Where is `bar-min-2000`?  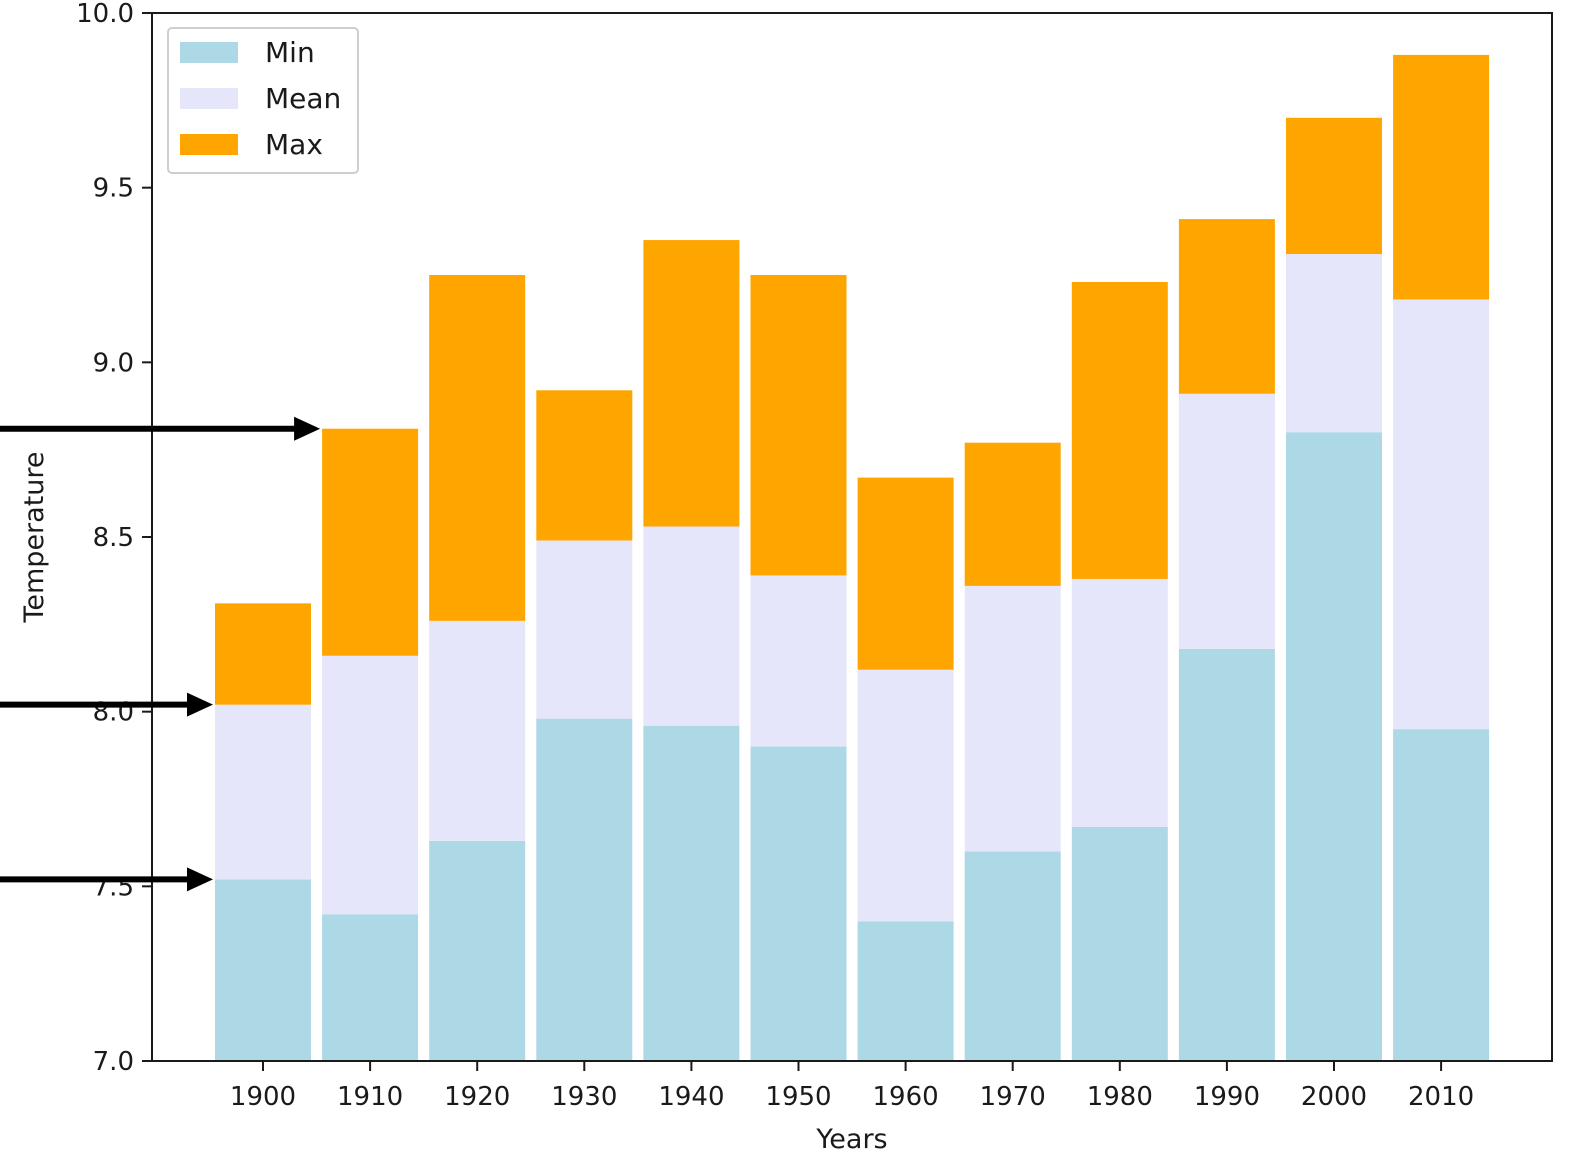
bar-min-2000 is located at coordinates (1334, 746).